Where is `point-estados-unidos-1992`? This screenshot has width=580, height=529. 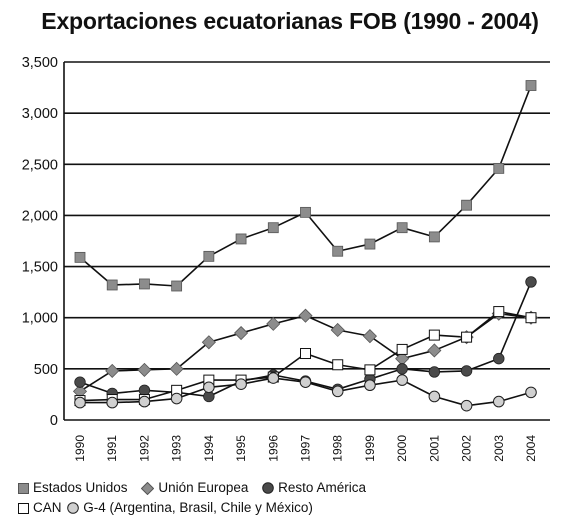
point-estados-unidos-1992 is located at coordinates (144, 284).